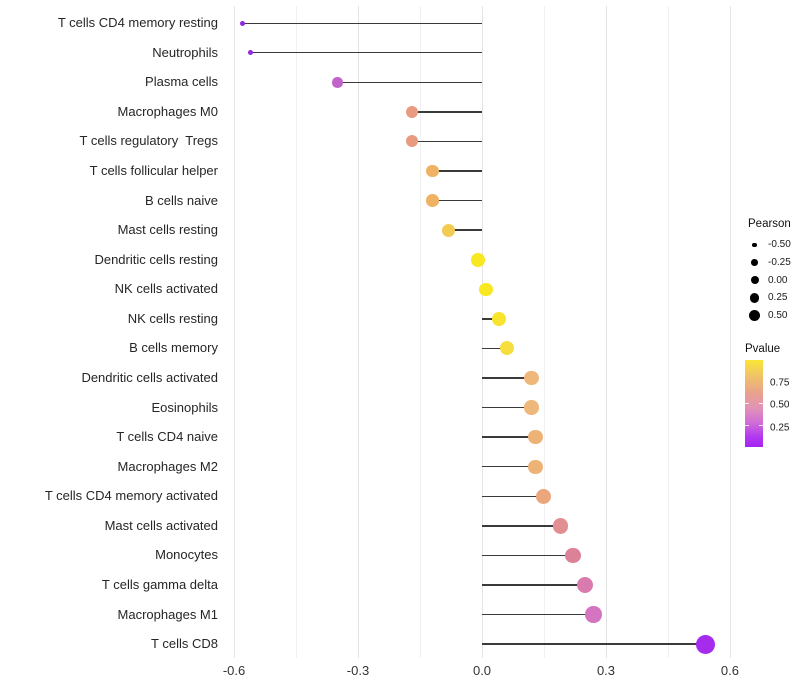 The width and height of the screenshot is (800, 700). What do you see at coordinates (773, 316) in the screenshot?
I see `legend-size-item: 0.50` at bounding box center [773, 316].